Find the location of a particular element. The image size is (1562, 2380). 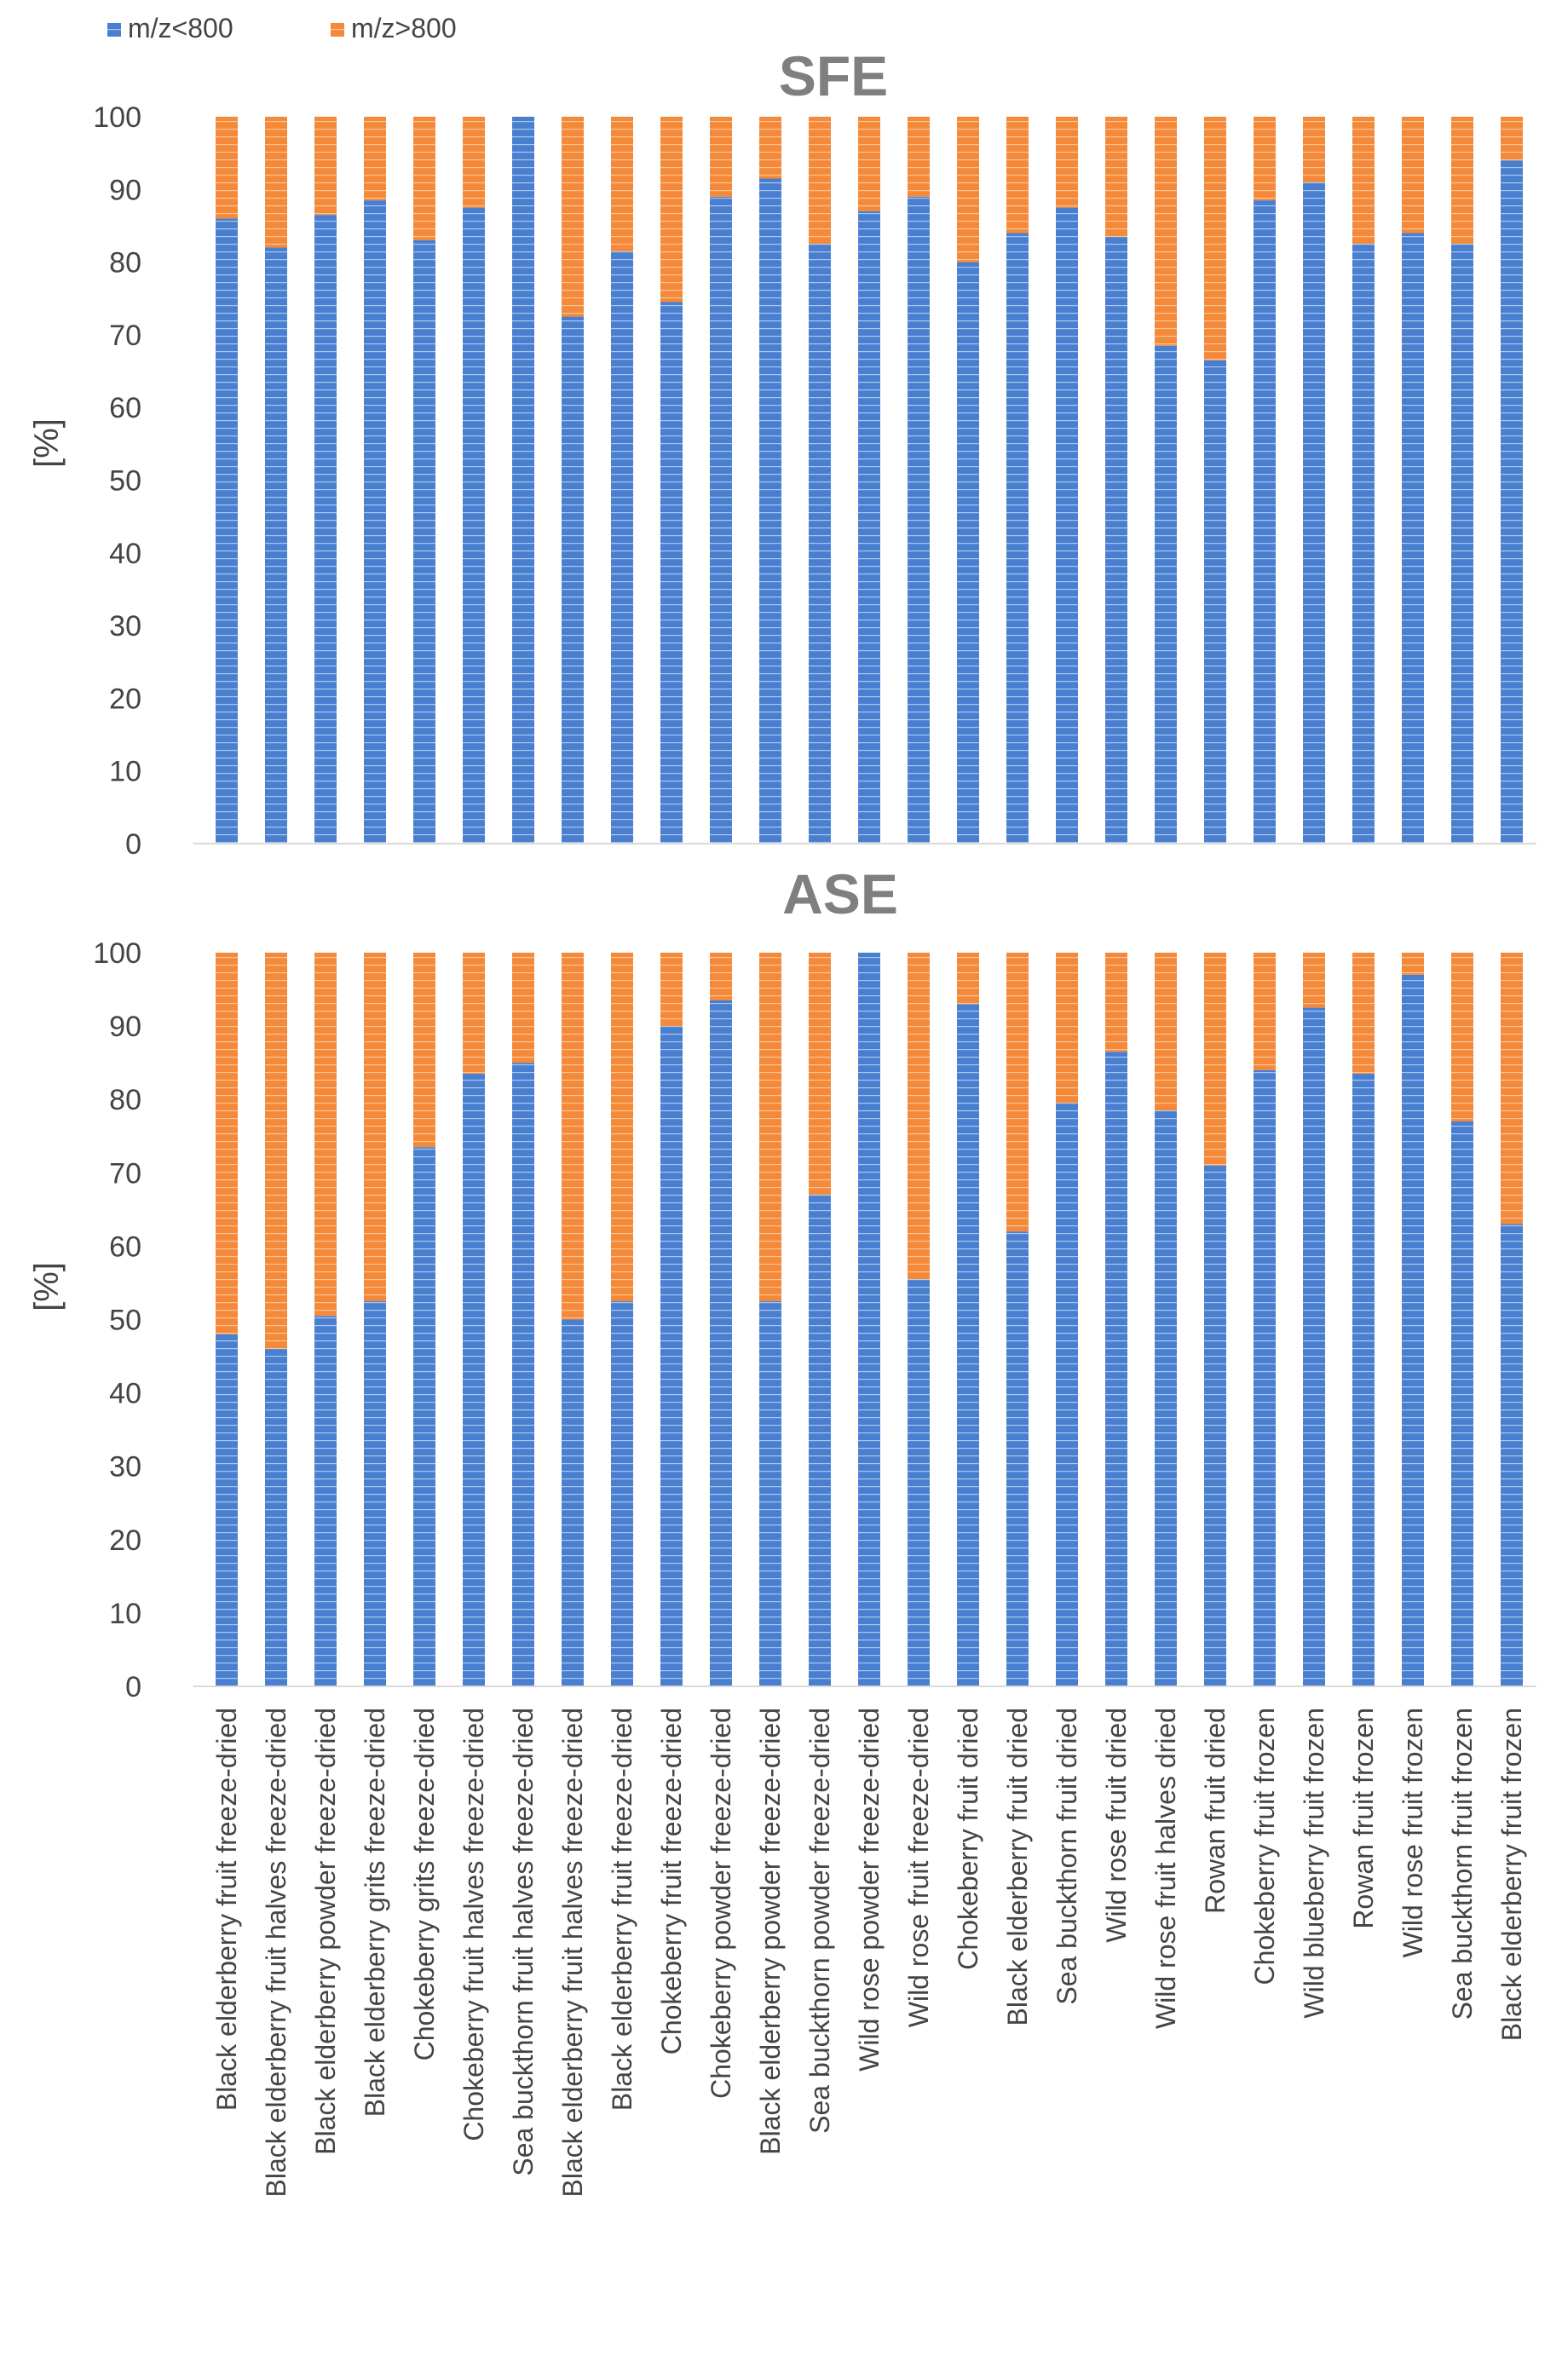

y-tick-label: 30 is located at coordinates (125, 1467).